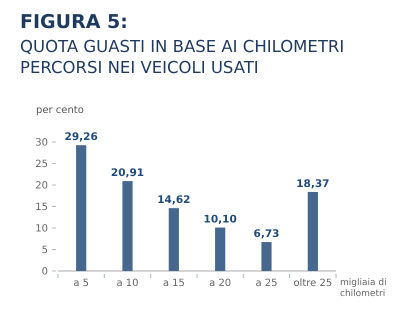  I want to click on data-label: 29,26, so click(81, 137).